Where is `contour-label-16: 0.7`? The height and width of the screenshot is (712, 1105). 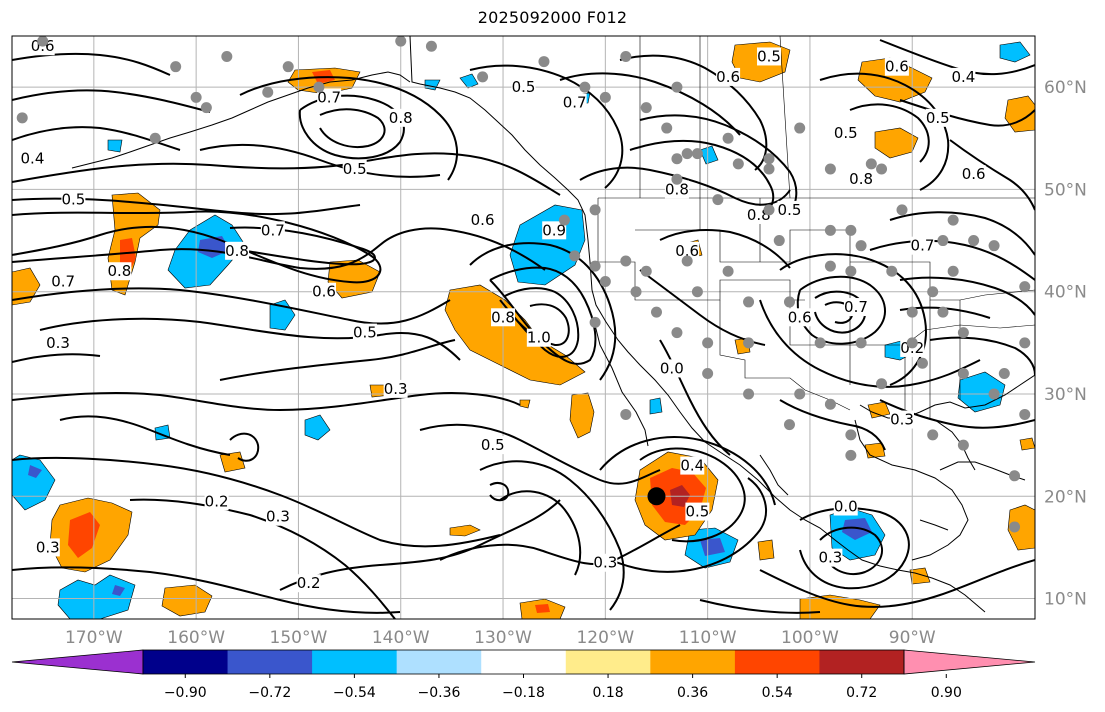
contour-label-16: 0.7 is located at coordinates (574, 102).